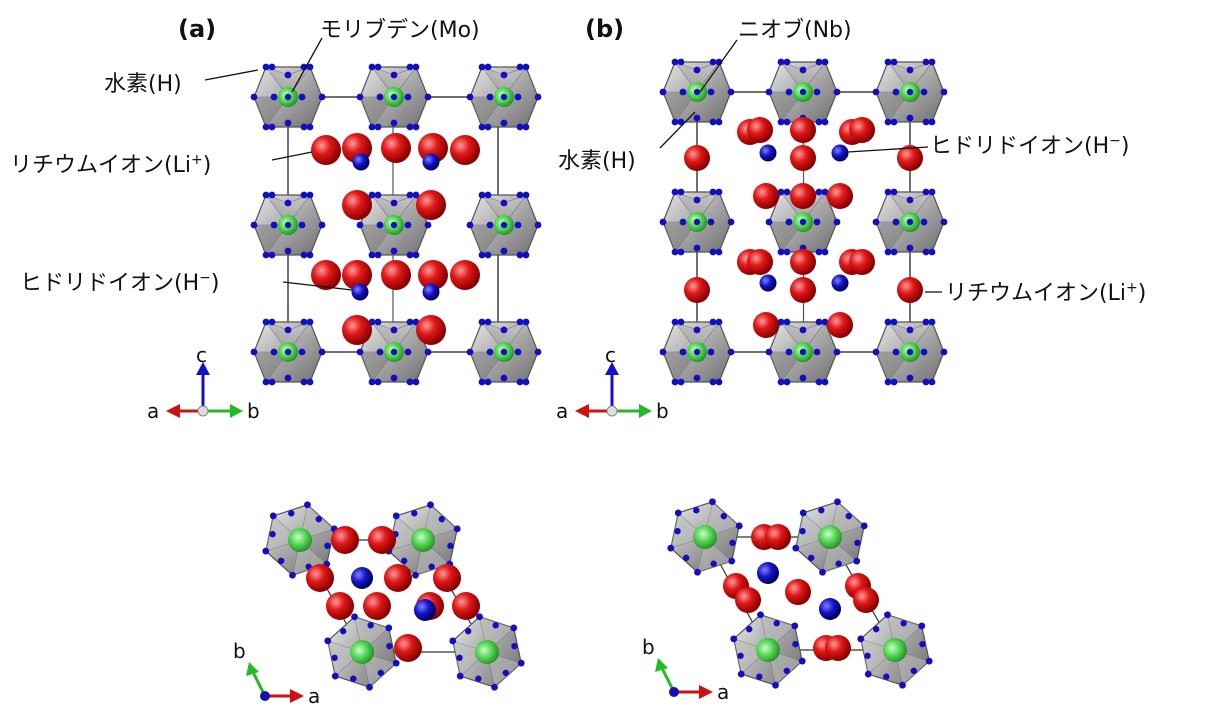 Image resolution: width=1208 pixels, height=715 pixels. Describe the element at coordinates (110, 165) in the screenshot. I see `panel-a-lithium-label: リチウムイオン(Li+)` at that location.